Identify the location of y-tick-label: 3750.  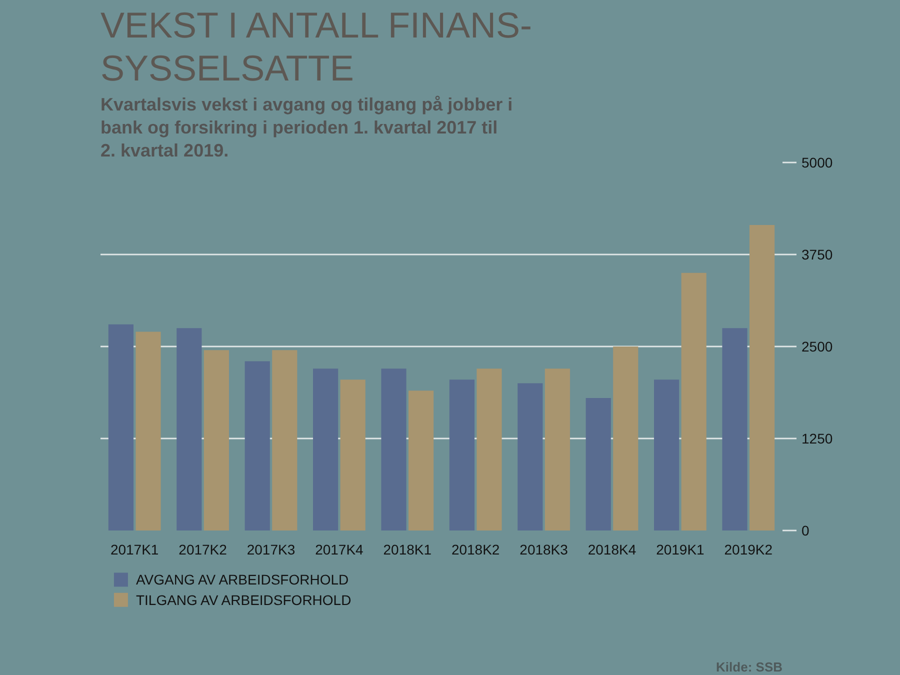
(817, 254).